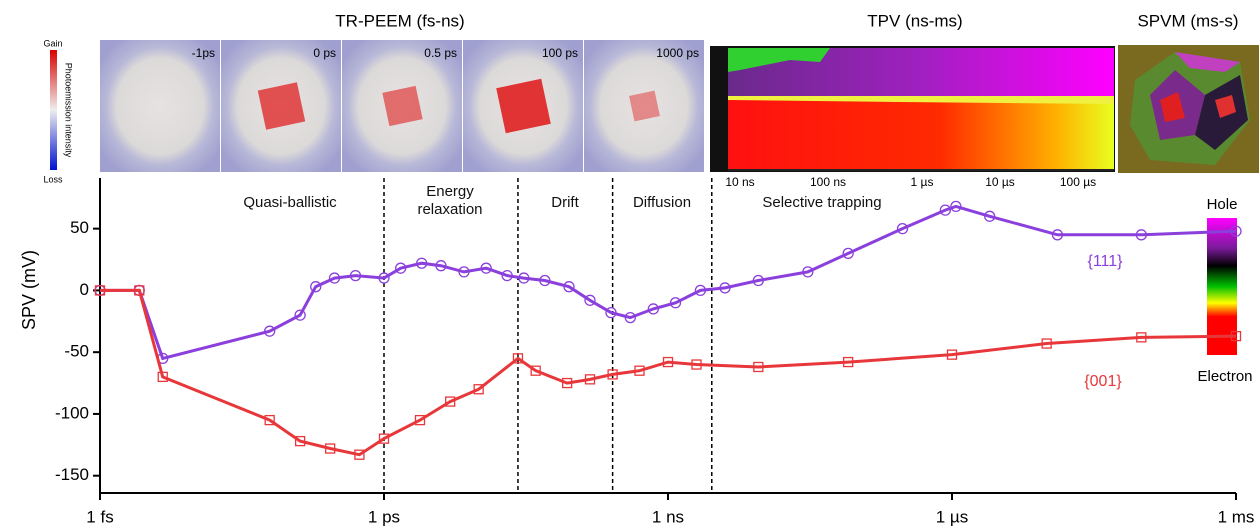 This screenshot has height=530, width=1259. I want to click on frame-label: -1ps, so click(203, 53).